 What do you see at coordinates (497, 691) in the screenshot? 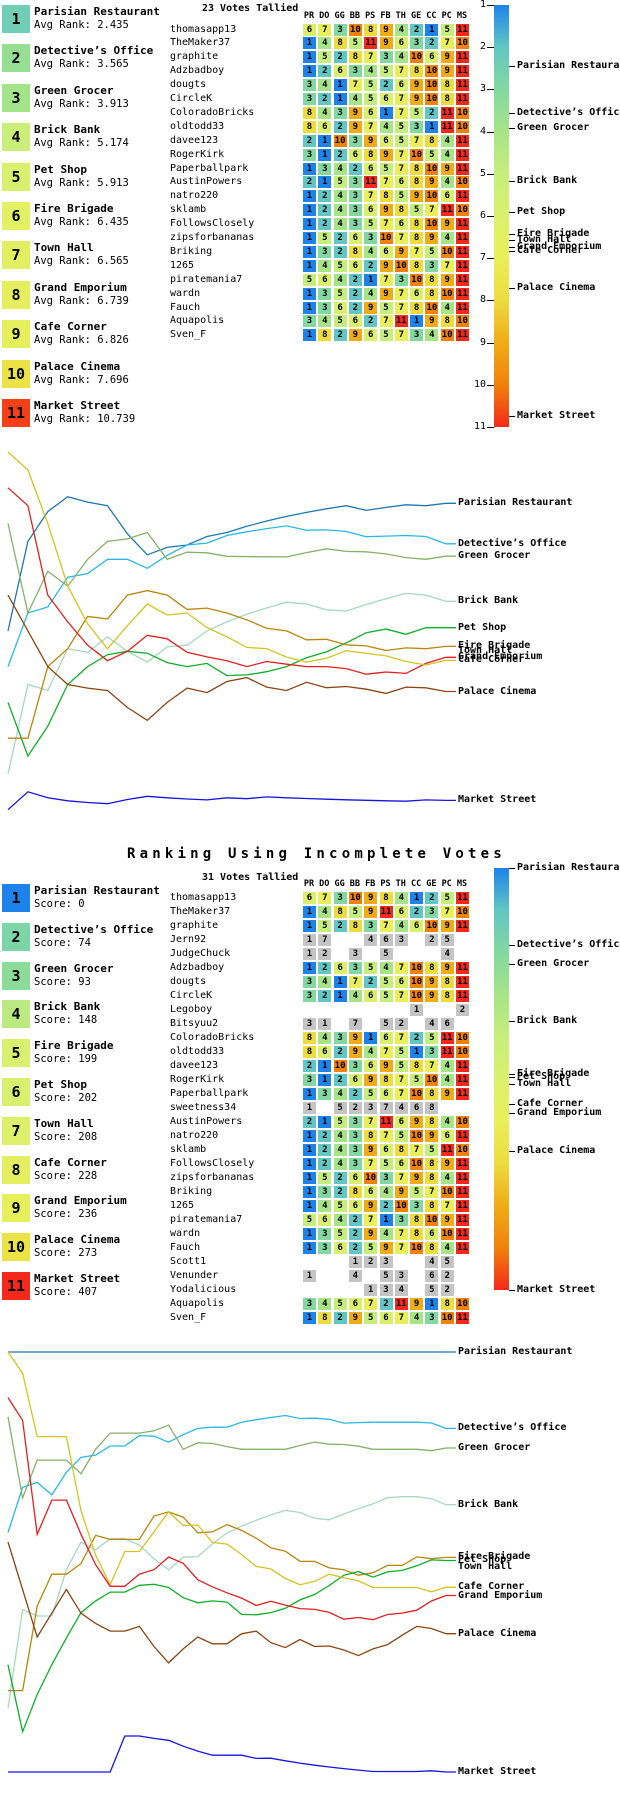
I see `chart-series-label: Palace Cinema` at bounding box center [497, 691].